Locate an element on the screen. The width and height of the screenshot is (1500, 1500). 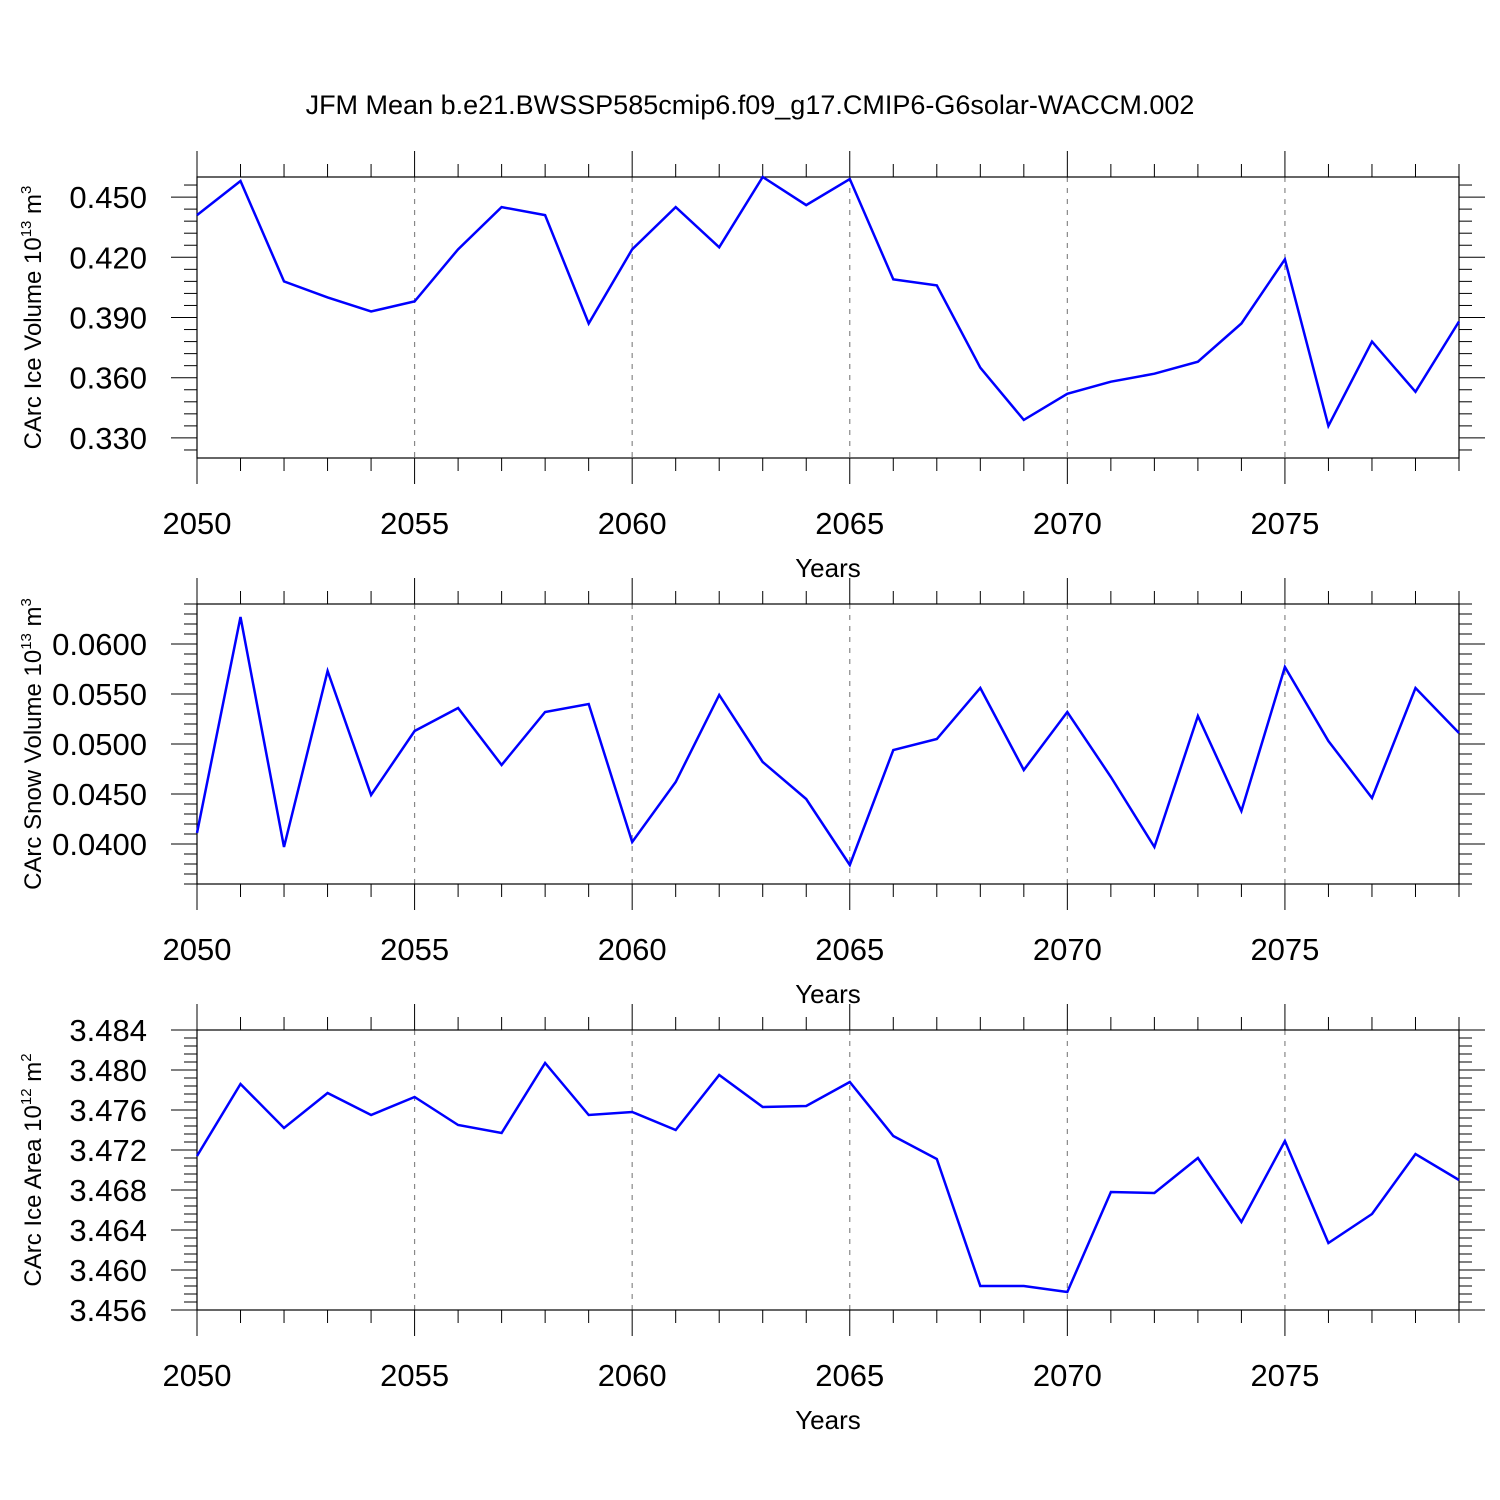
y-tick-label: 0.0550 is located at coordinates (99, 694).